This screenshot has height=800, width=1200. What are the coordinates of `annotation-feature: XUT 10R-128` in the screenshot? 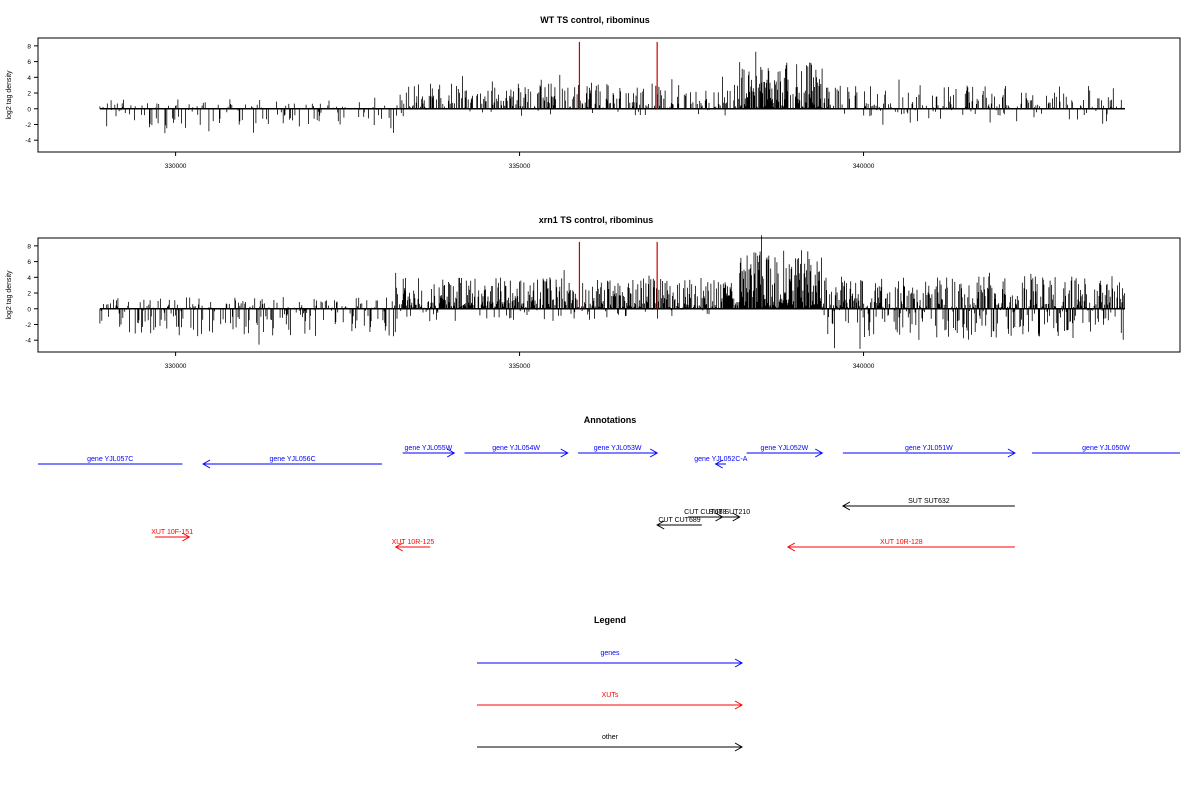 It's located at (900, 545).